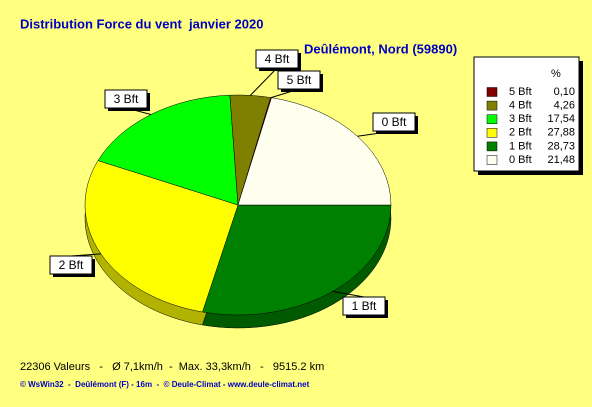 The width and height of the screenshot is (592, 407). I want to click on legend-label: 2 Bft, so click(520, 133).